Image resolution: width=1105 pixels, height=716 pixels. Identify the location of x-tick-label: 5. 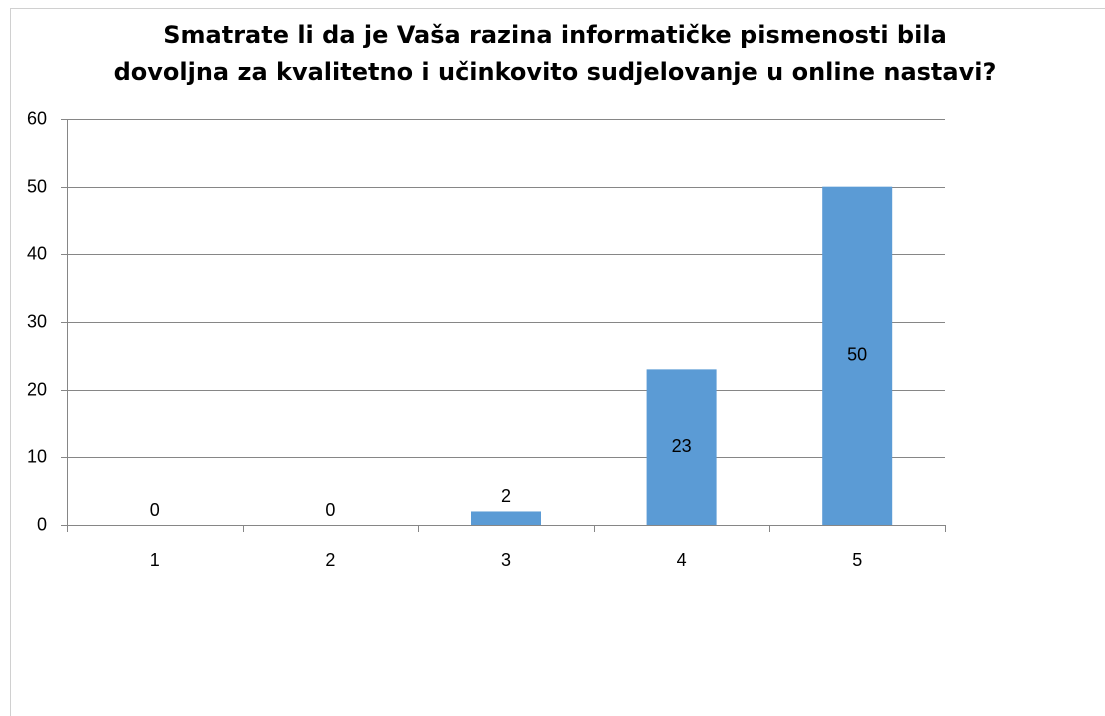
(857, 560).